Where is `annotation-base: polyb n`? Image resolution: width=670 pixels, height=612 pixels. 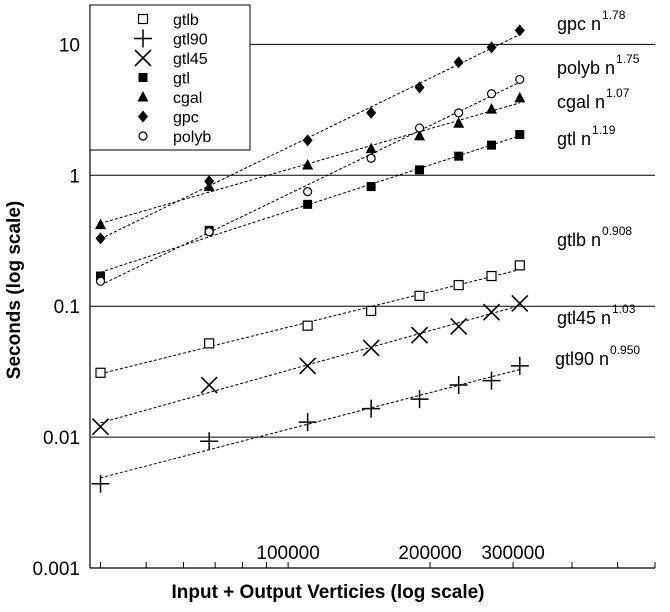
annotation-base: polyb n is located at coordinates (586, 68).